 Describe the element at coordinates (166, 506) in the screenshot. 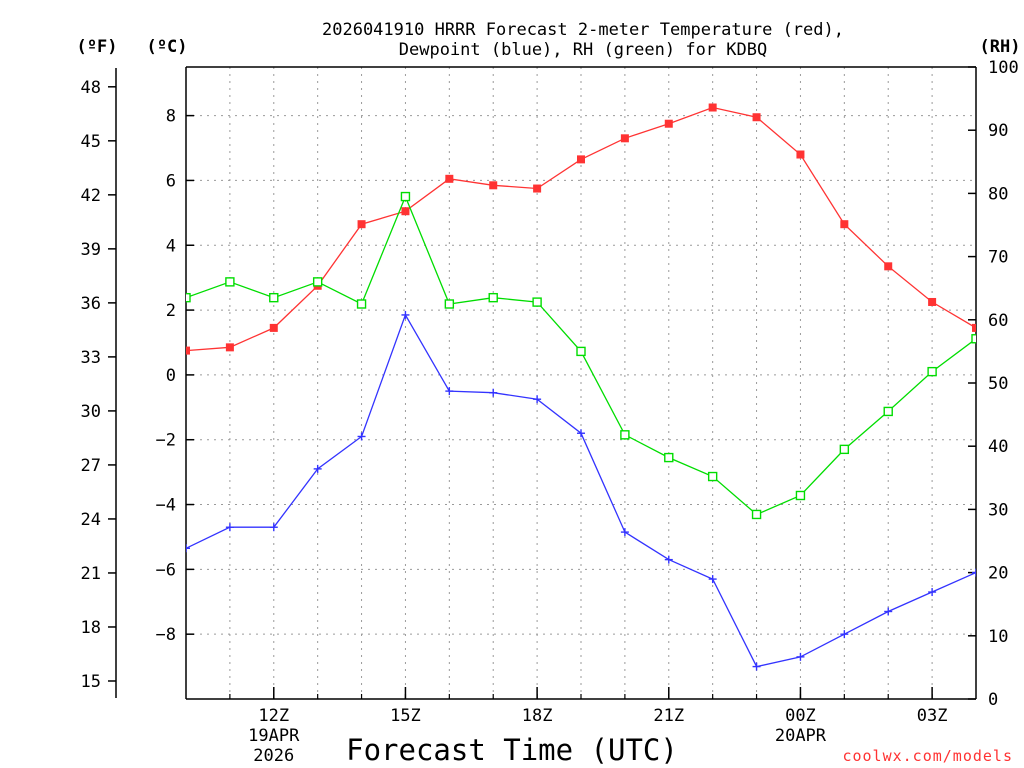

I see `celsius-tick-label: −4` at that location.